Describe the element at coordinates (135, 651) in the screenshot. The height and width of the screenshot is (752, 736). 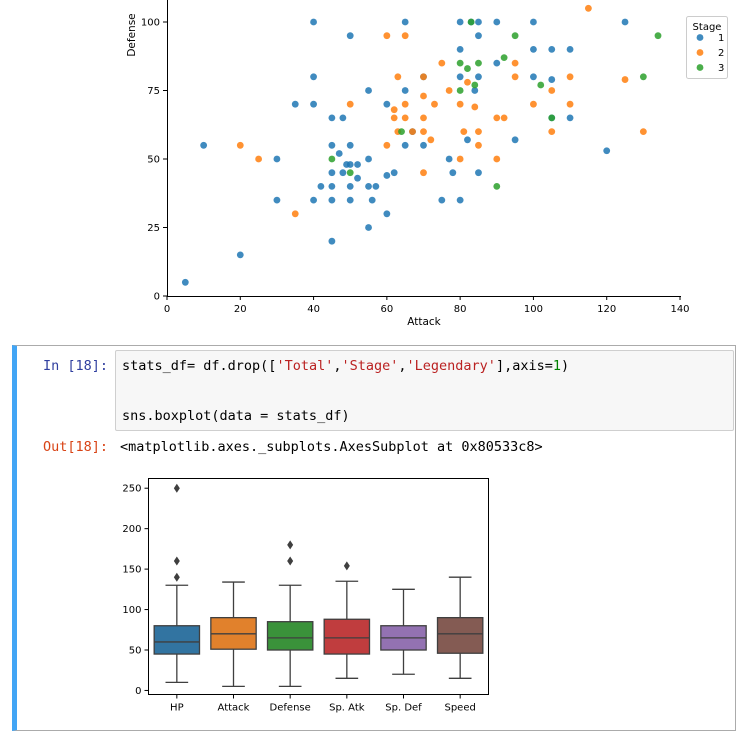
I see `box-y-tick-label: 50` at that location.